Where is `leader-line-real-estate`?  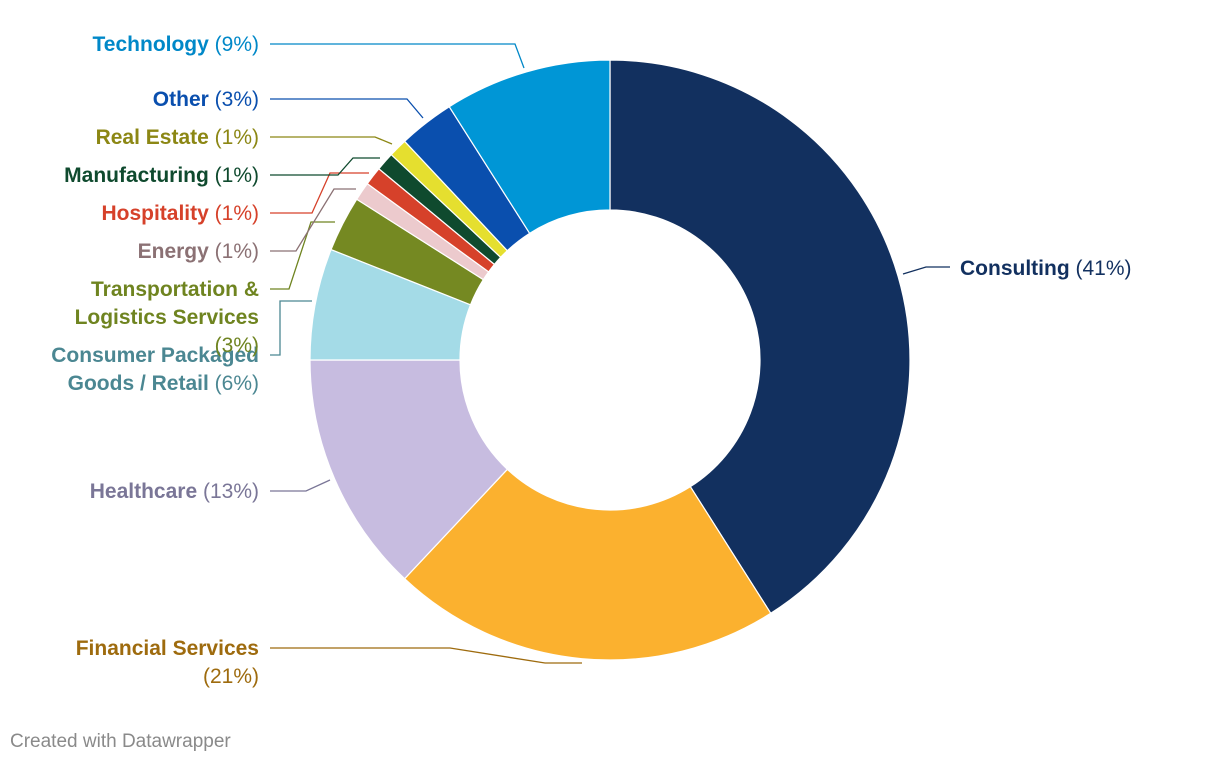
leader-line-real-estate is located at coordinates (331, 140).